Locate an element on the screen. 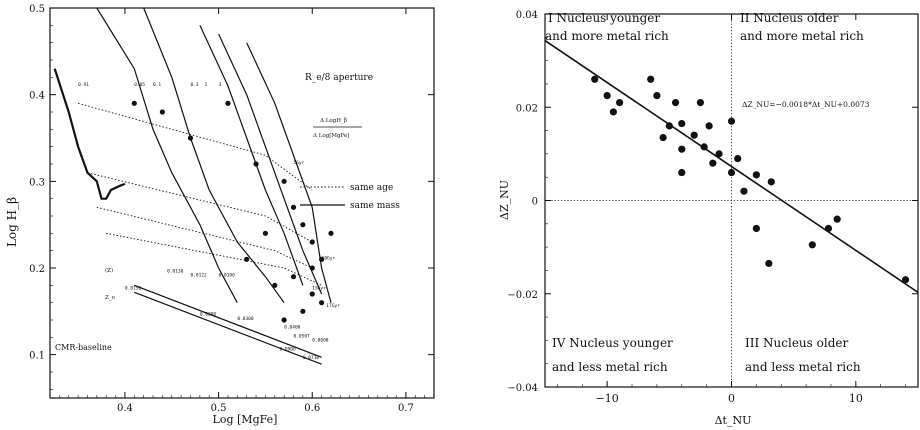  right-x-tick-label: 0 is located at coordinates (731, 398).